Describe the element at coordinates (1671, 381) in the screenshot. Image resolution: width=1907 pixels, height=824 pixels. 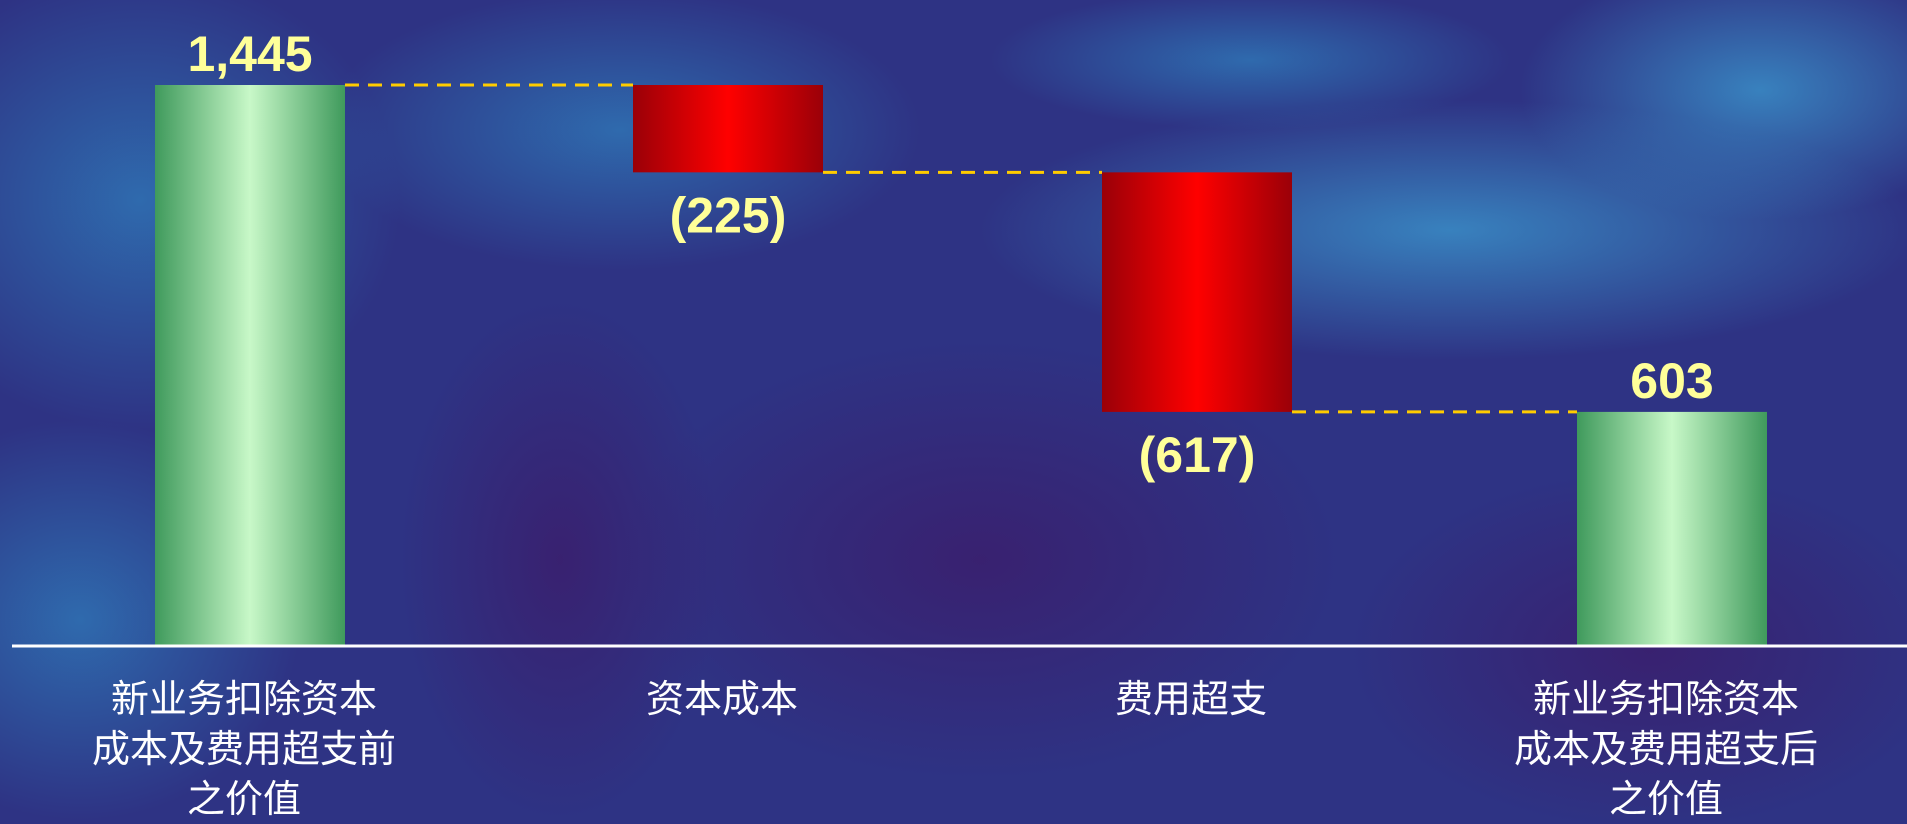
I see `value-label: 603` at that location.